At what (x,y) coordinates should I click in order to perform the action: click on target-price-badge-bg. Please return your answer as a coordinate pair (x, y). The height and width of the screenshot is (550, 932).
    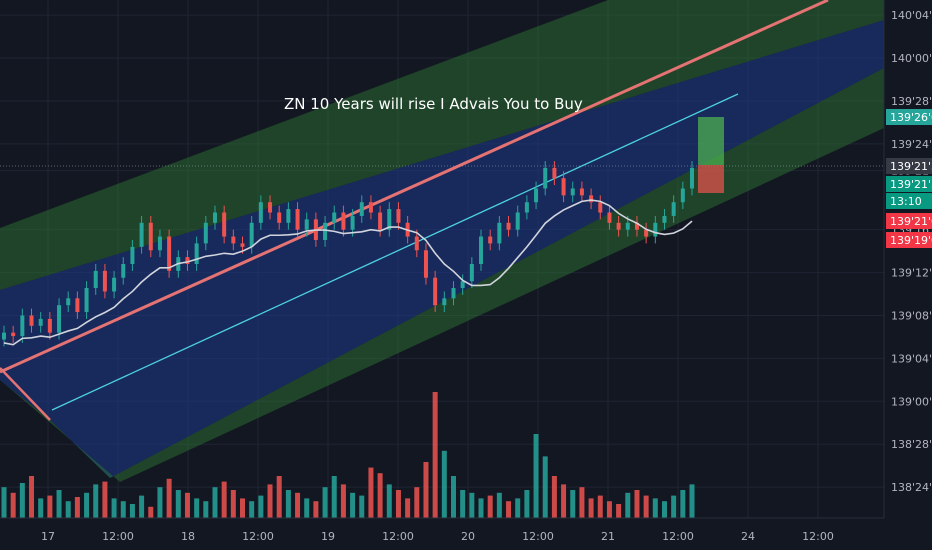
    Looking at the image, I should click on (909, 117).